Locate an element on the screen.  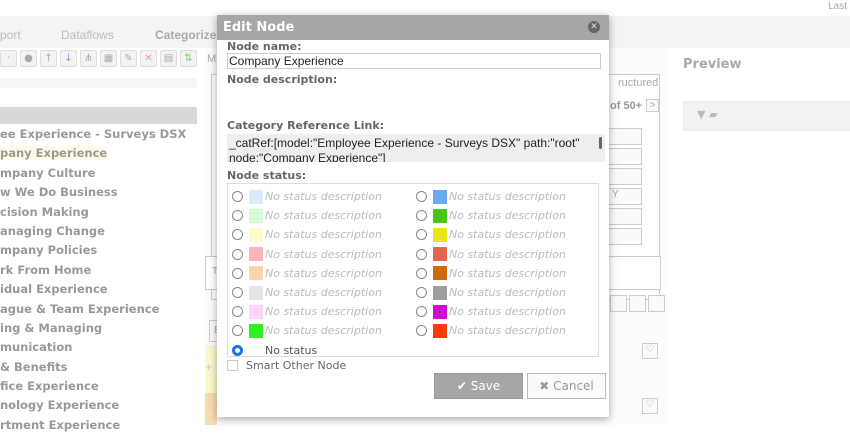
tree-node: mpany Culture is located at coordinates (48, 172).